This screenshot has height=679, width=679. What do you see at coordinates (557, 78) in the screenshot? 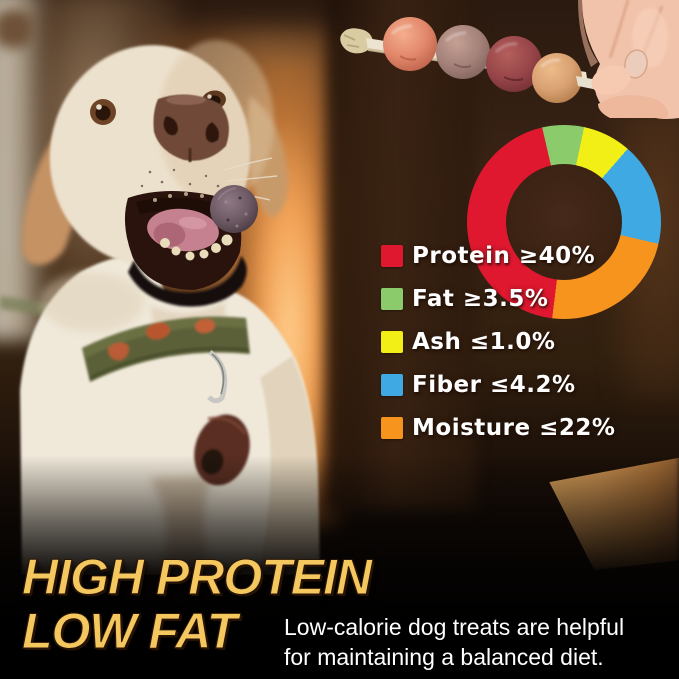
I see `treat-ball-tan` at bounding box center [557, 78].